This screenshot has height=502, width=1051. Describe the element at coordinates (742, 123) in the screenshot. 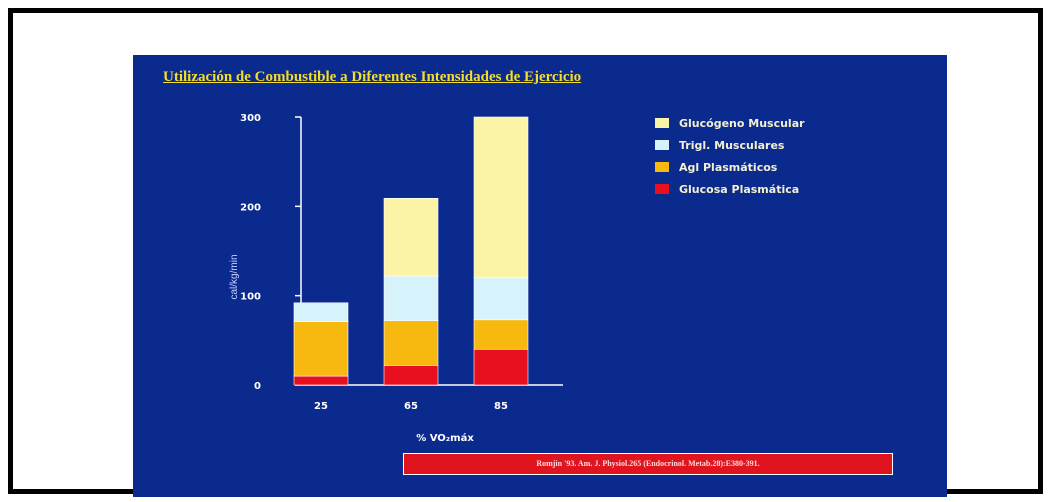

I see `legend-label: Glucógeno Muscular` at that location.